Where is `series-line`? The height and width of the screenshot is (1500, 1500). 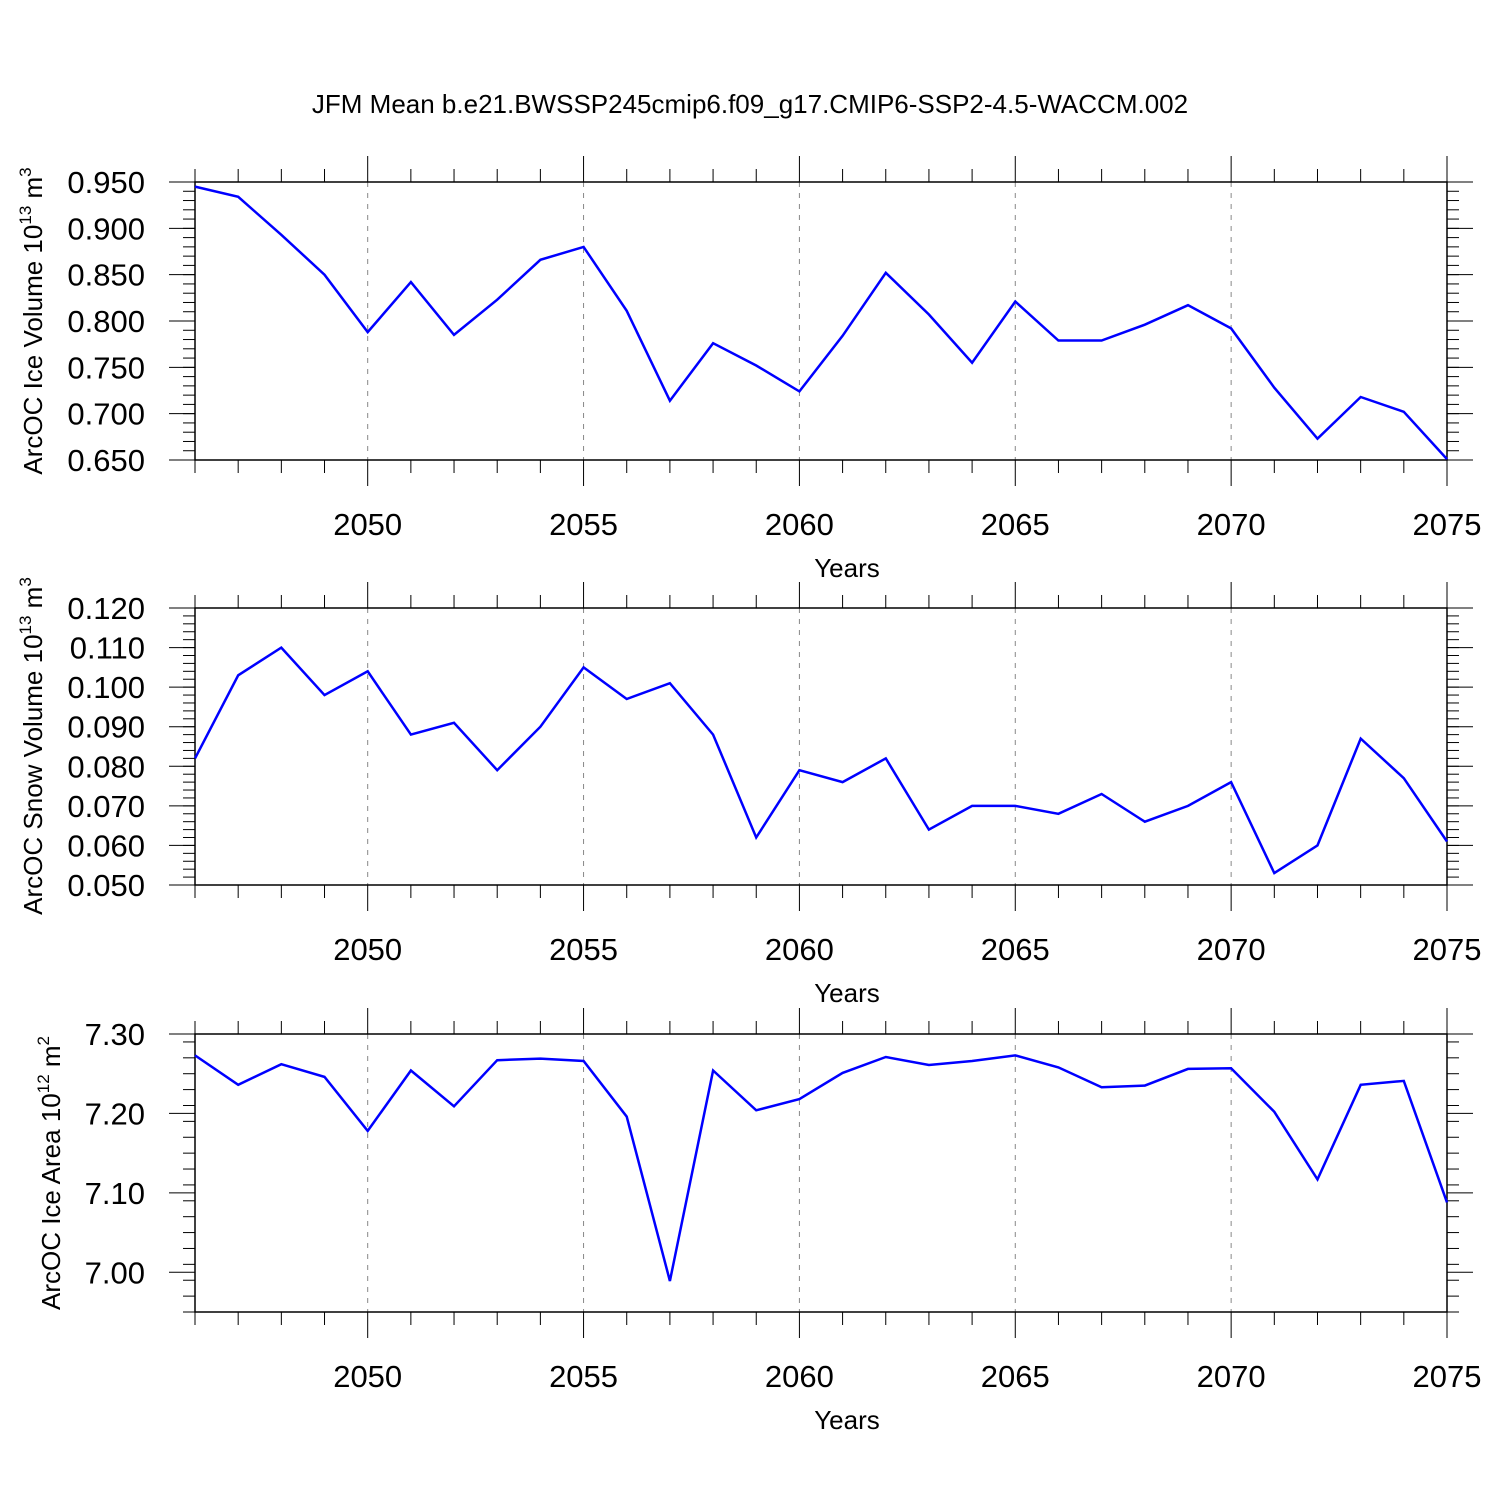 series-line is located at coordinates (821, 760).